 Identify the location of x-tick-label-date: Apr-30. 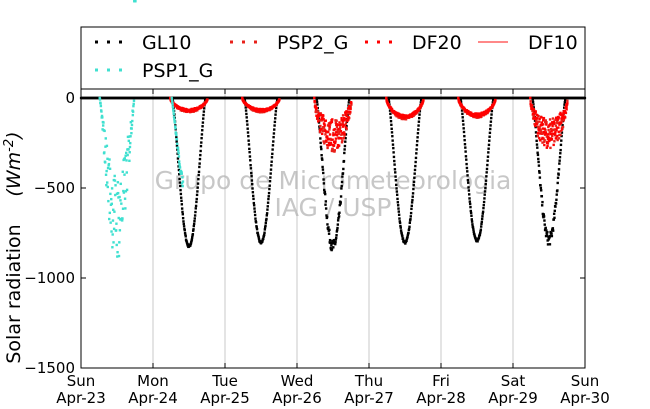
(585, 398).